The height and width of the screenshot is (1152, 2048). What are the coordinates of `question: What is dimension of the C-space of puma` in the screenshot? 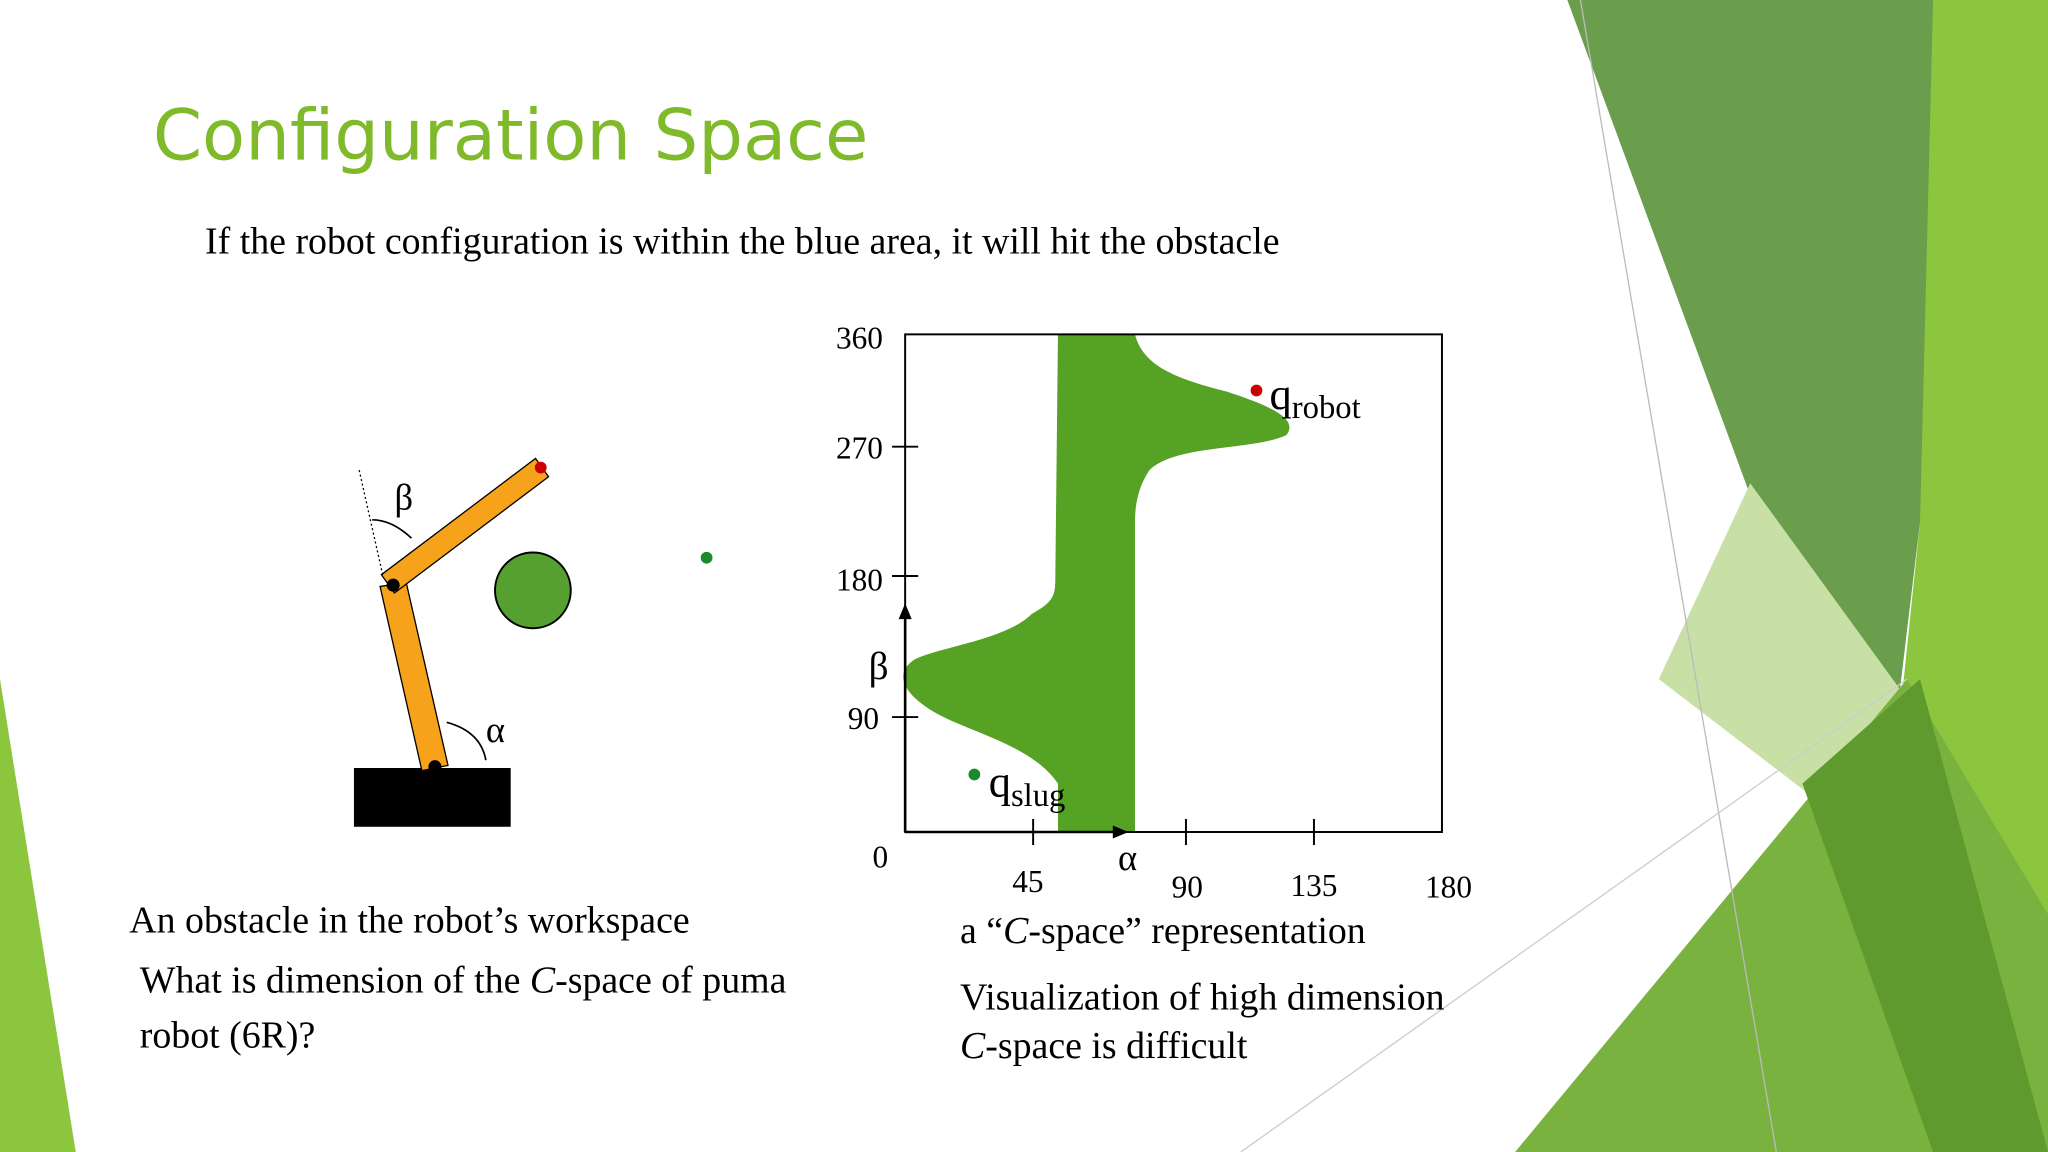 It's located at (463, 981).